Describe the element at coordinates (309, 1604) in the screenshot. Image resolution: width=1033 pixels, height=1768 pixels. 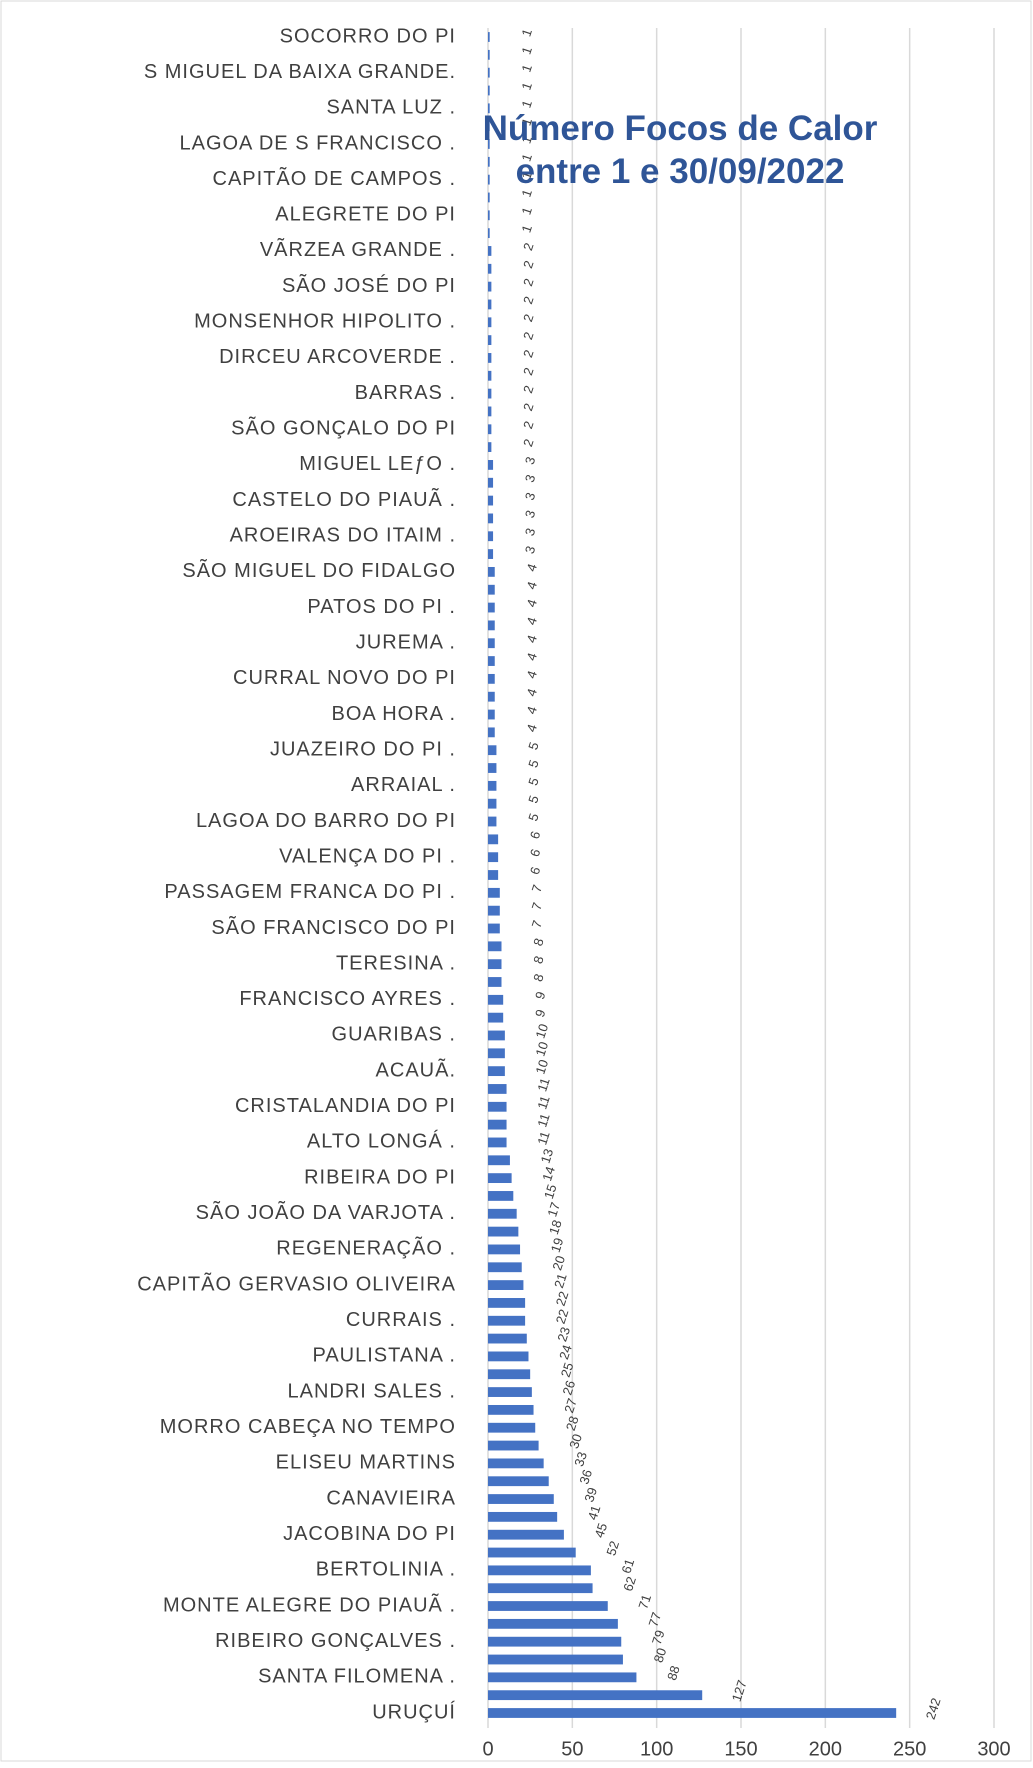
I see `y-tick-label: MONTE ALEGRE DO PIAUÃ .` at that location.